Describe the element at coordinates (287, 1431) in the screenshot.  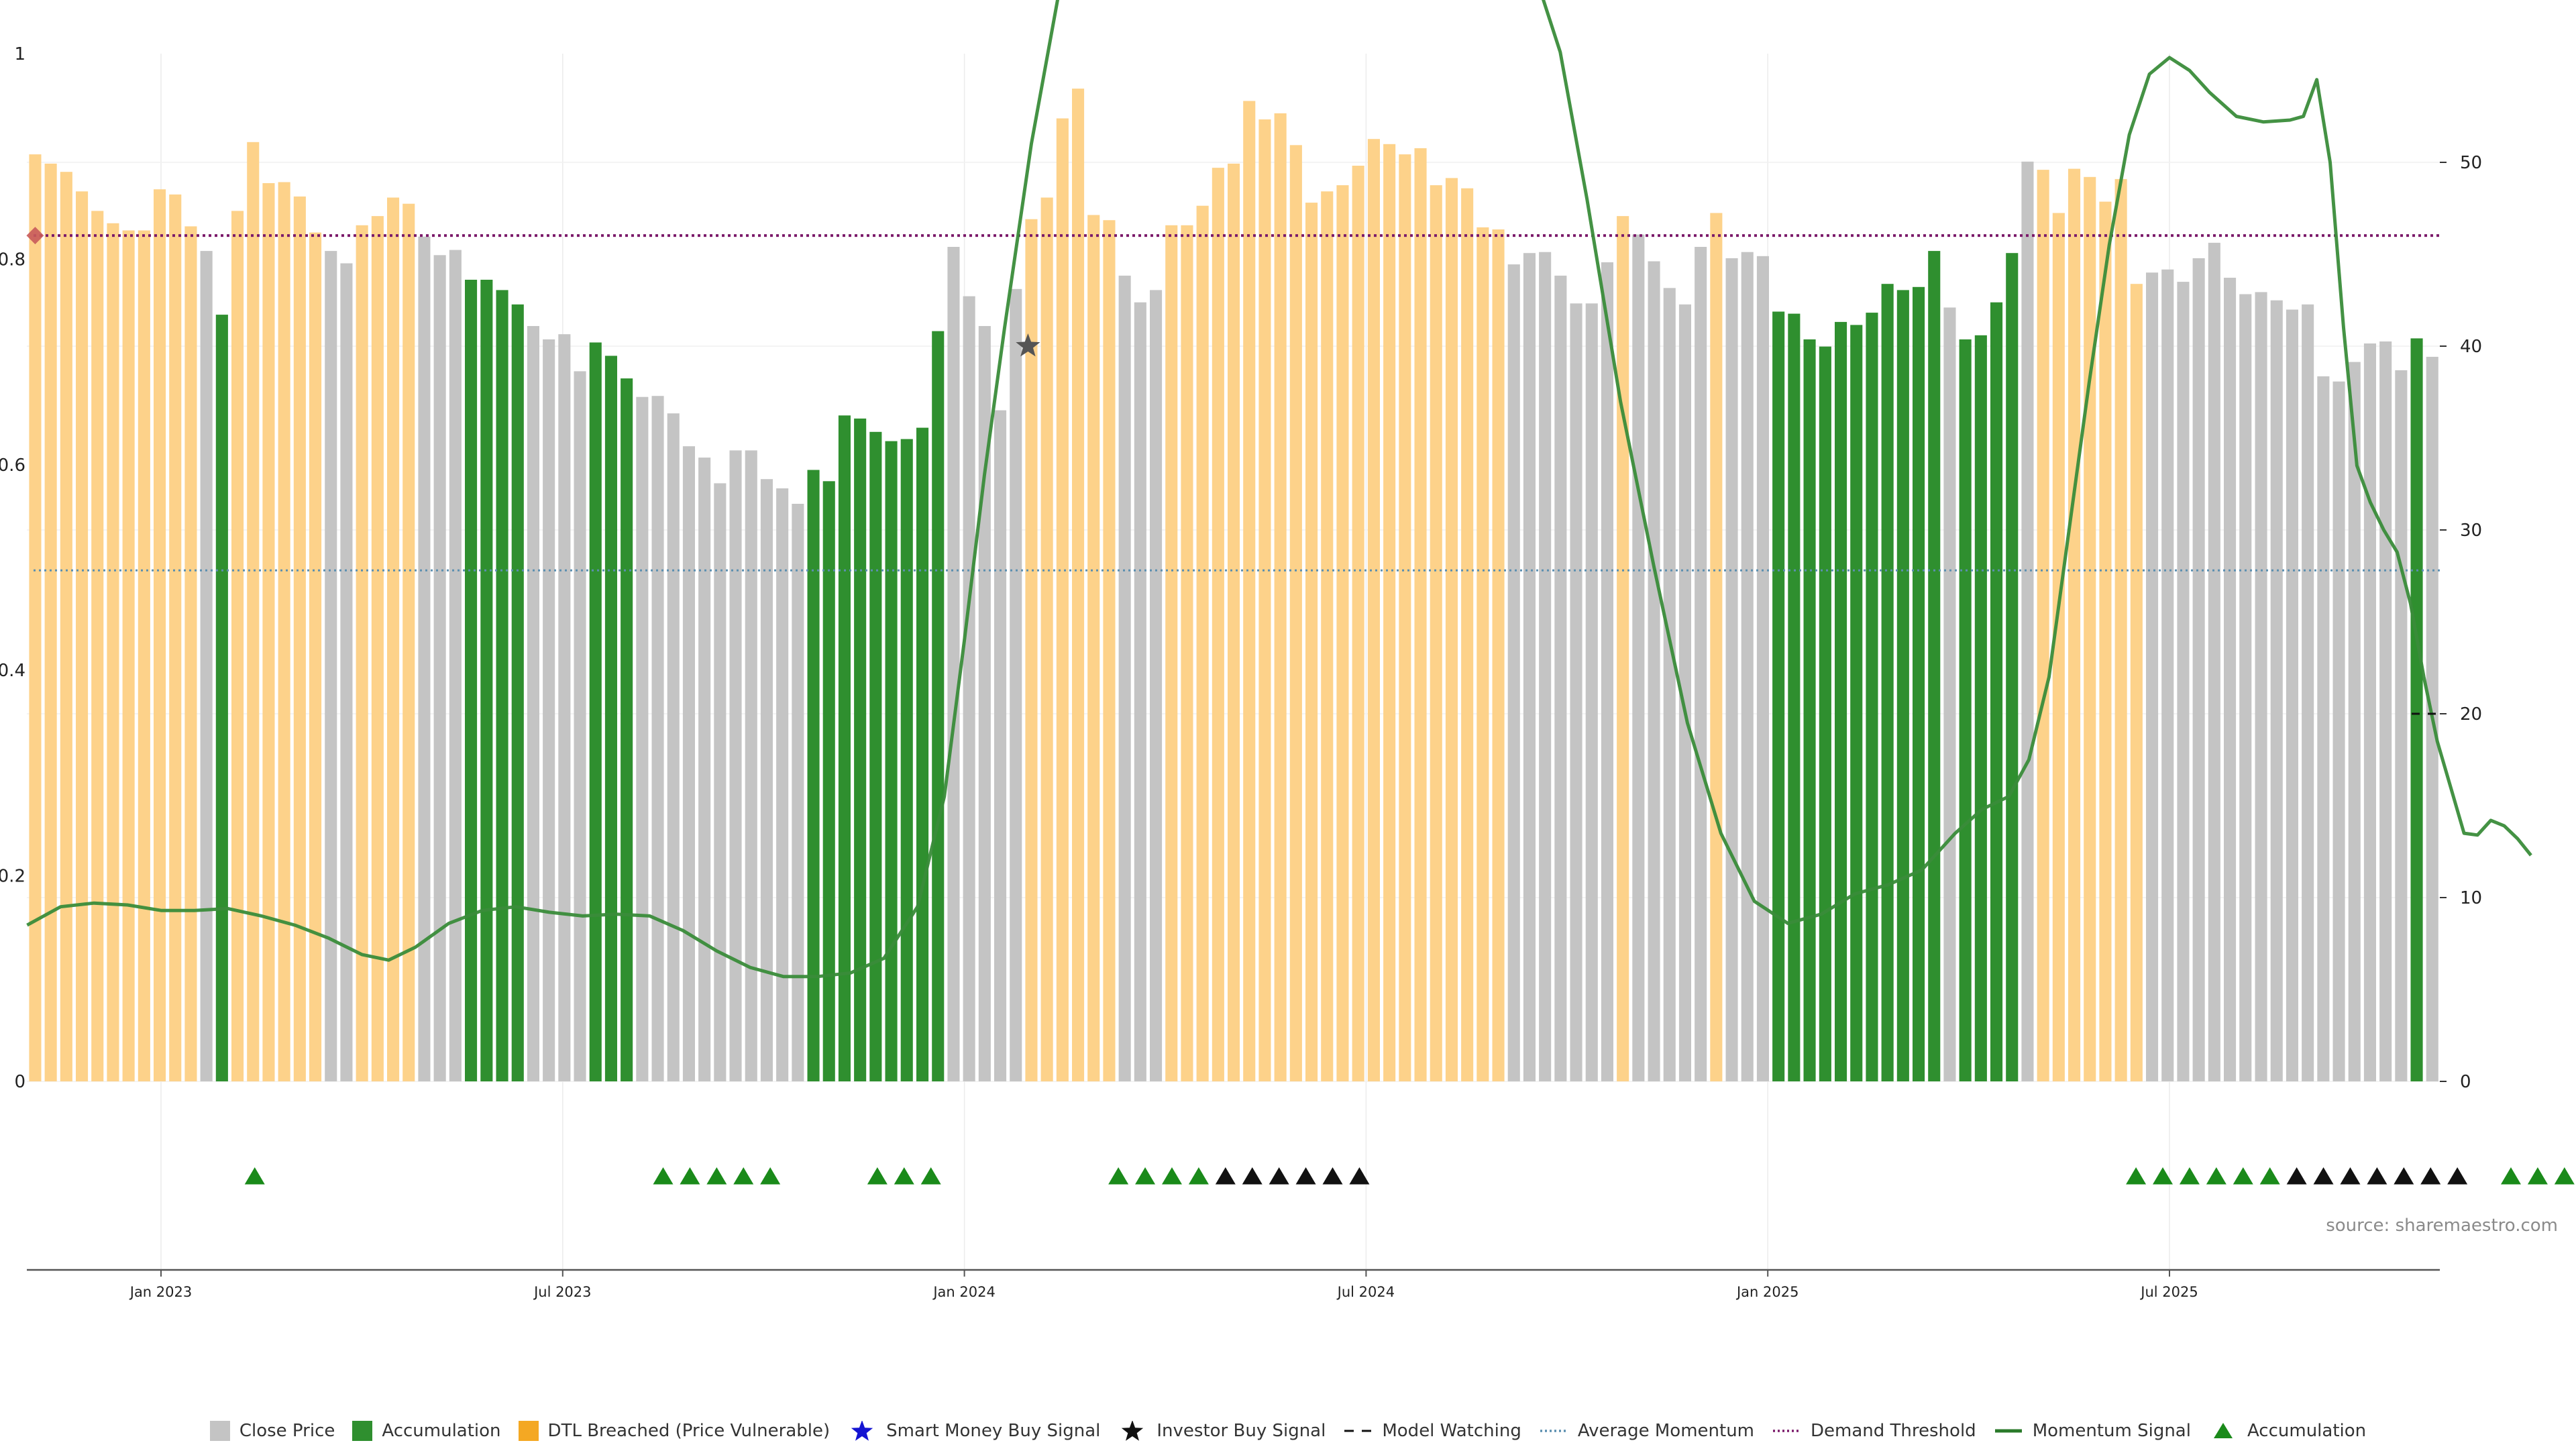
I see `legend-label: Close Price` at that location.